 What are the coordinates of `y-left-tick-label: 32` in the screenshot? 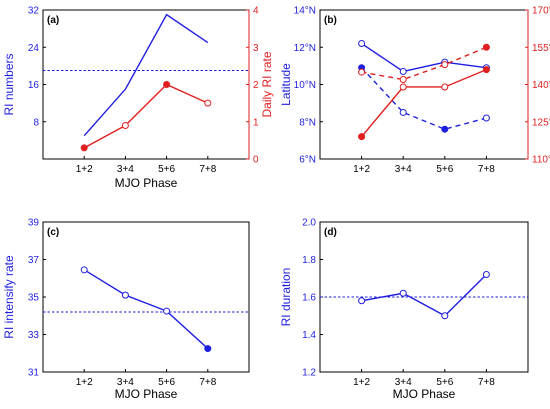 It's located at (34, 11).